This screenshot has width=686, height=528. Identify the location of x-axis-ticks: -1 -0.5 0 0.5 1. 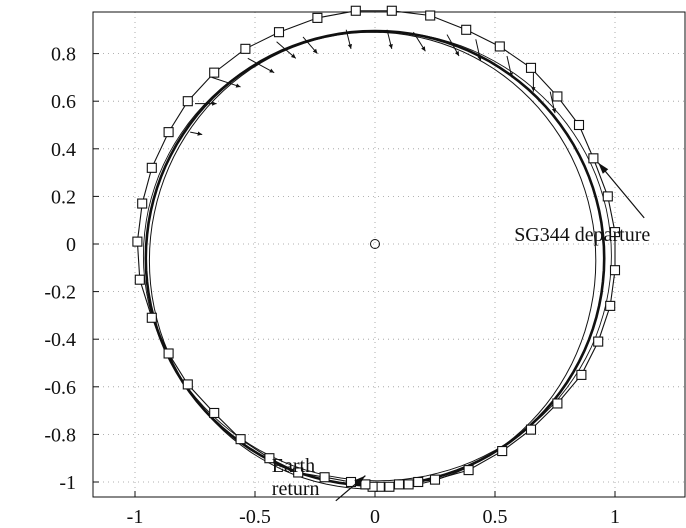
(373, 509).